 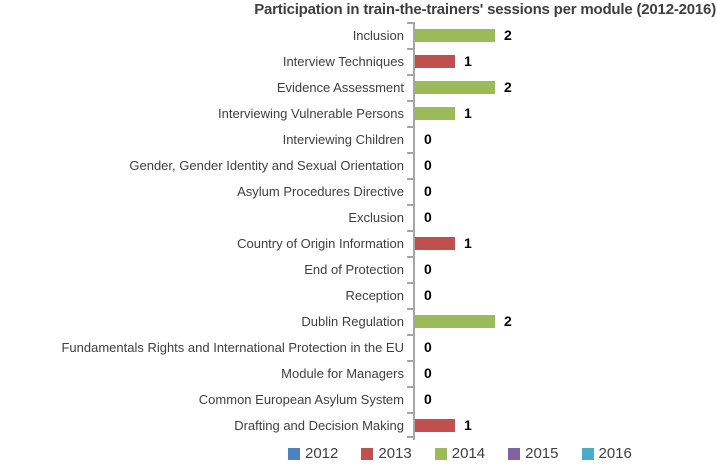 What do you see at coordinates (343, 139) in the screenshot?
I see `category-label: Interviewing Children` at bounding box center [343, 139].